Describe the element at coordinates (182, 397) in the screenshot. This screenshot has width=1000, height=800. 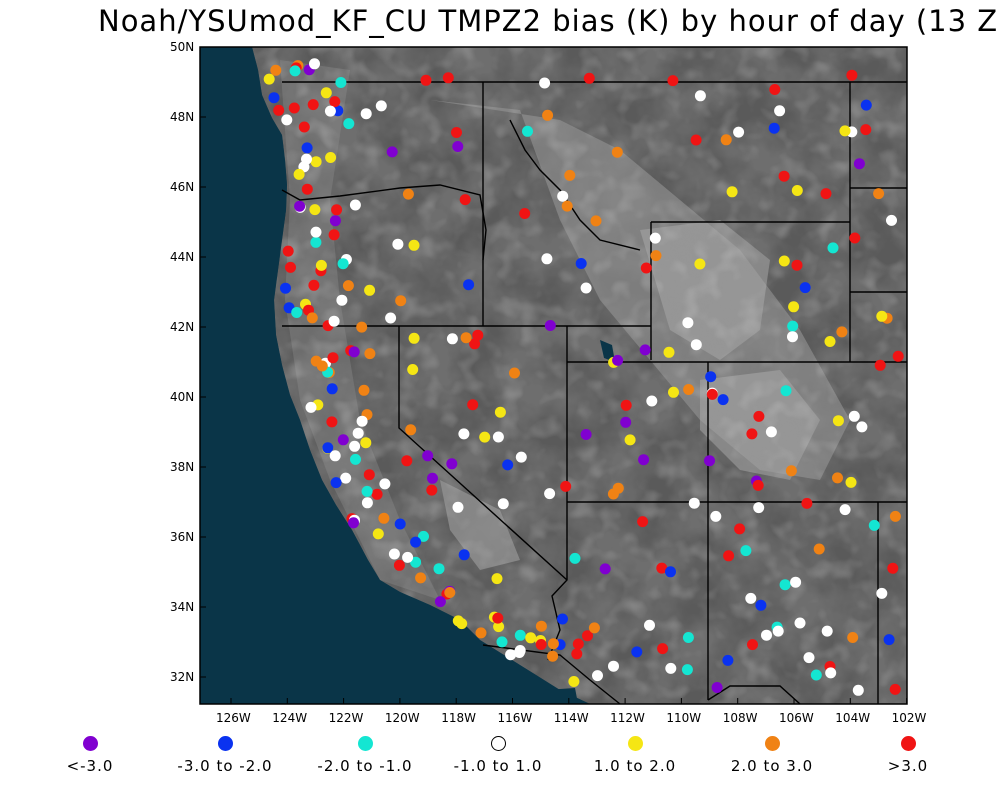
I see `lat-label: 40N` at that location.